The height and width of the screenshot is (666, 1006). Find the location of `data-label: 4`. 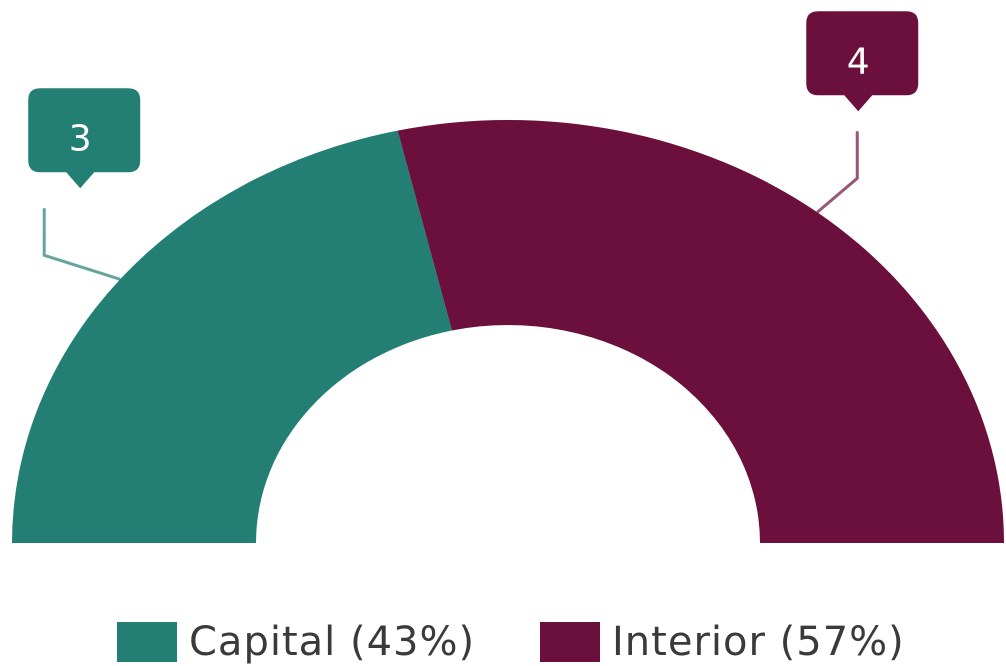

data-label: 4 is located at coordinates (858, 61).